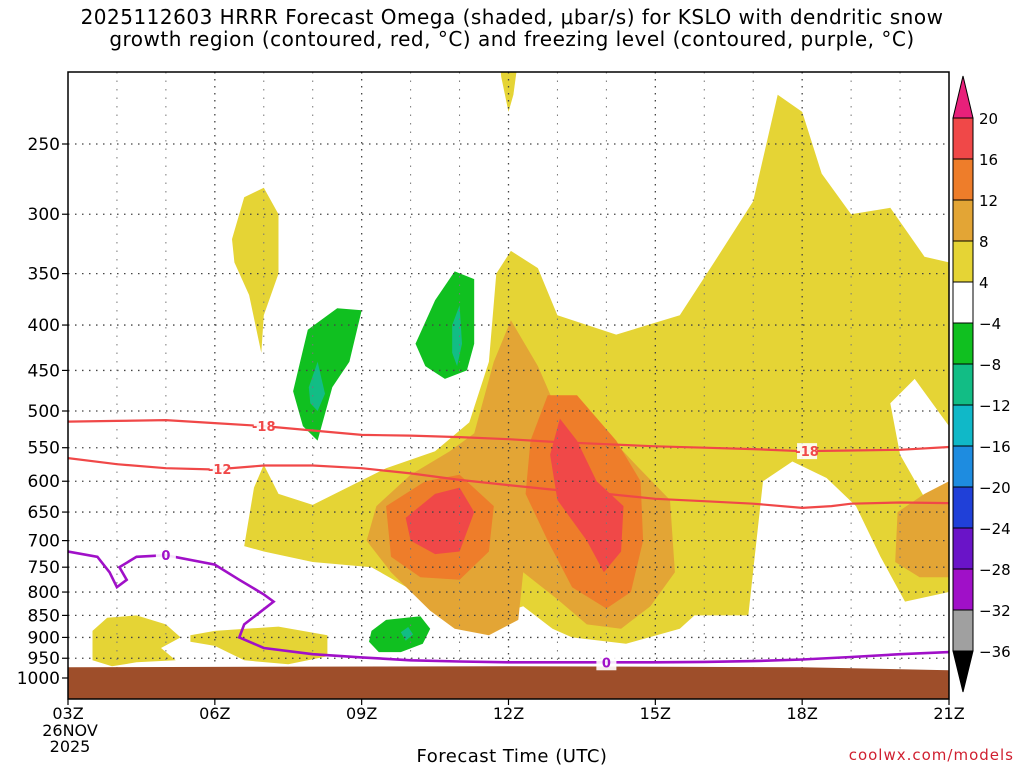 The height and width of the screenshot is (768, 1024). What do you see at coordinates (44, 659) in the screenshot?
I see `y-tick-label-950: 950` at bounding box center [44, 659].